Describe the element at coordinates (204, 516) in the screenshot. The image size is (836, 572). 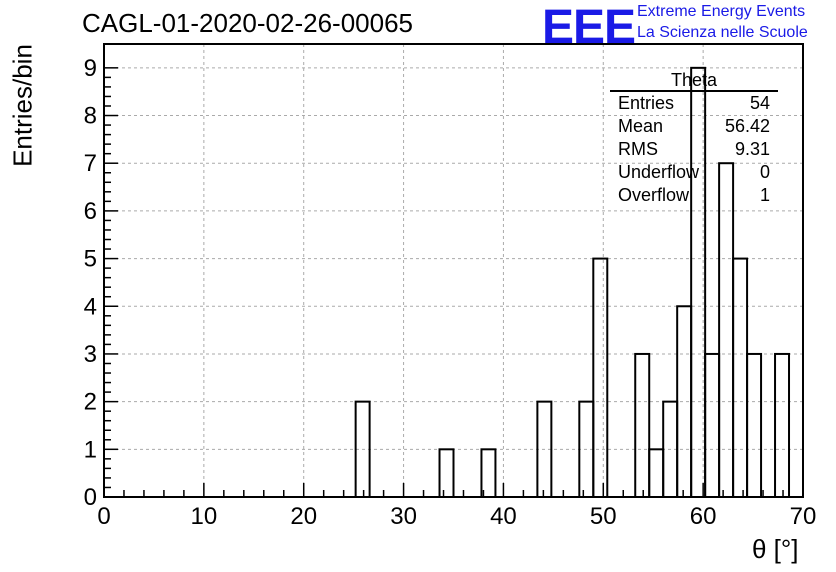
I see `x-tick-label-10: 10` at that location.